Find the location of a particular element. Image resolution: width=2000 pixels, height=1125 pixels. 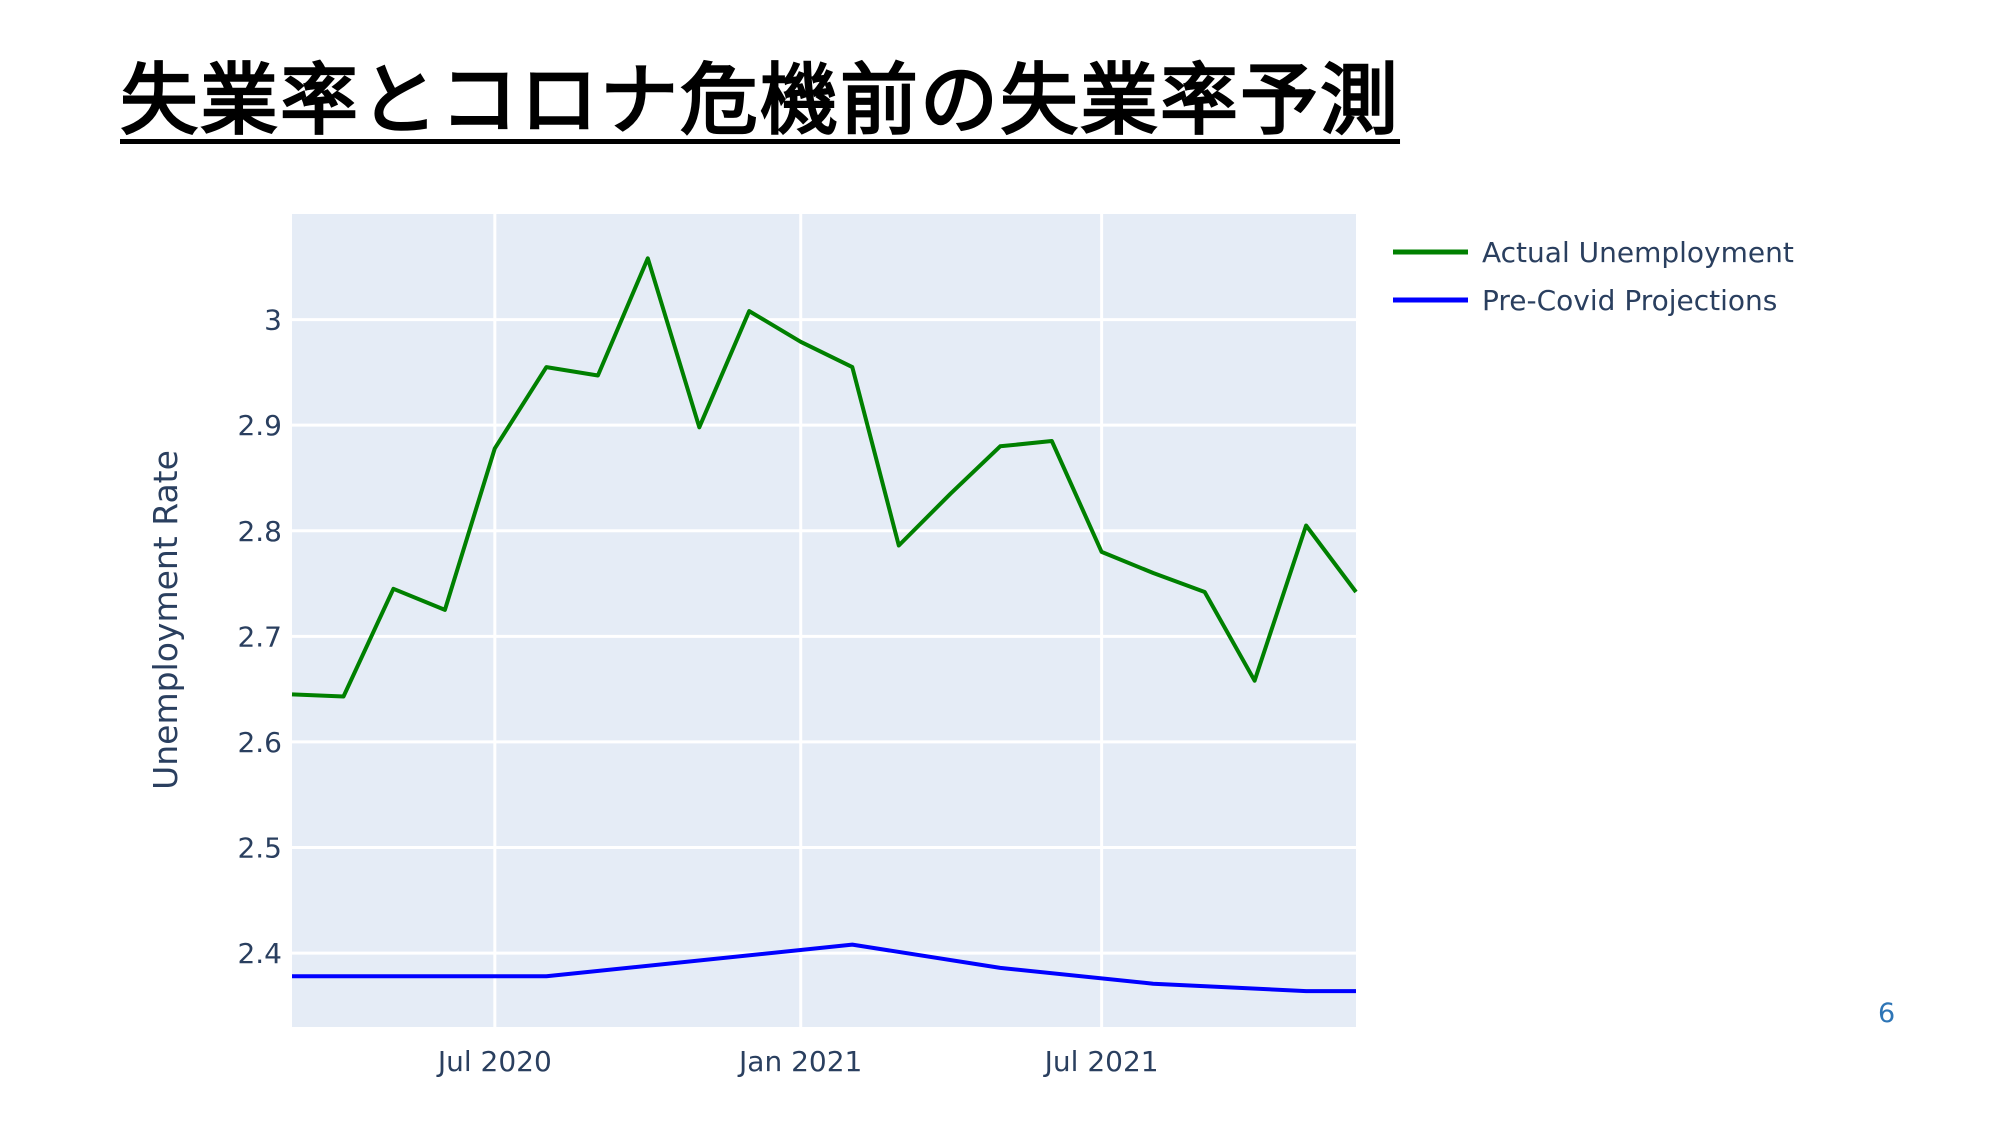

y-tick-label: 2.9 is located at coordinates (259, 425).